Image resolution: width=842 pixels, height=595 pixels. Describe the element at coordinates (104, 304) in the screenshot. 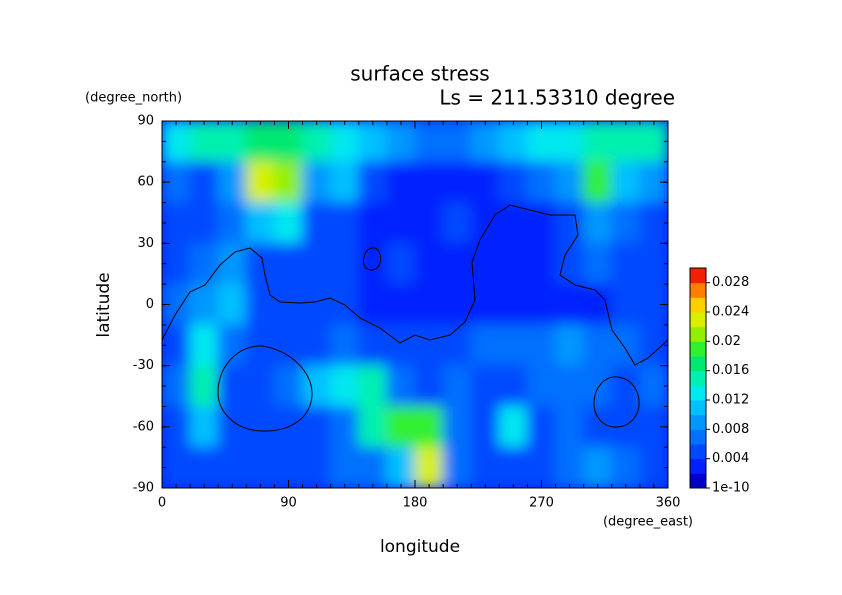

I see `y-axis-label: latitude` at that location.